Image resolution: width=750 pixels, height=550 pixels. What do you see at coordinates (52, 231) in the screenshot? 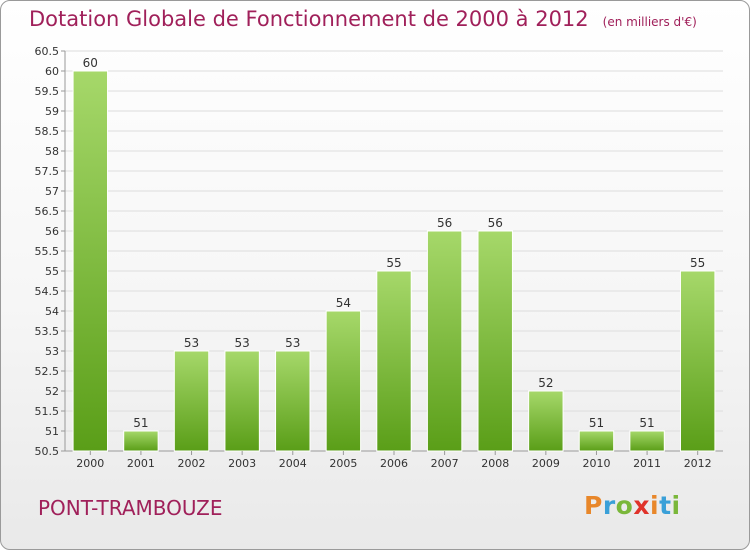
I see `y-tick-label: 56` at bounding box center [52, 231].